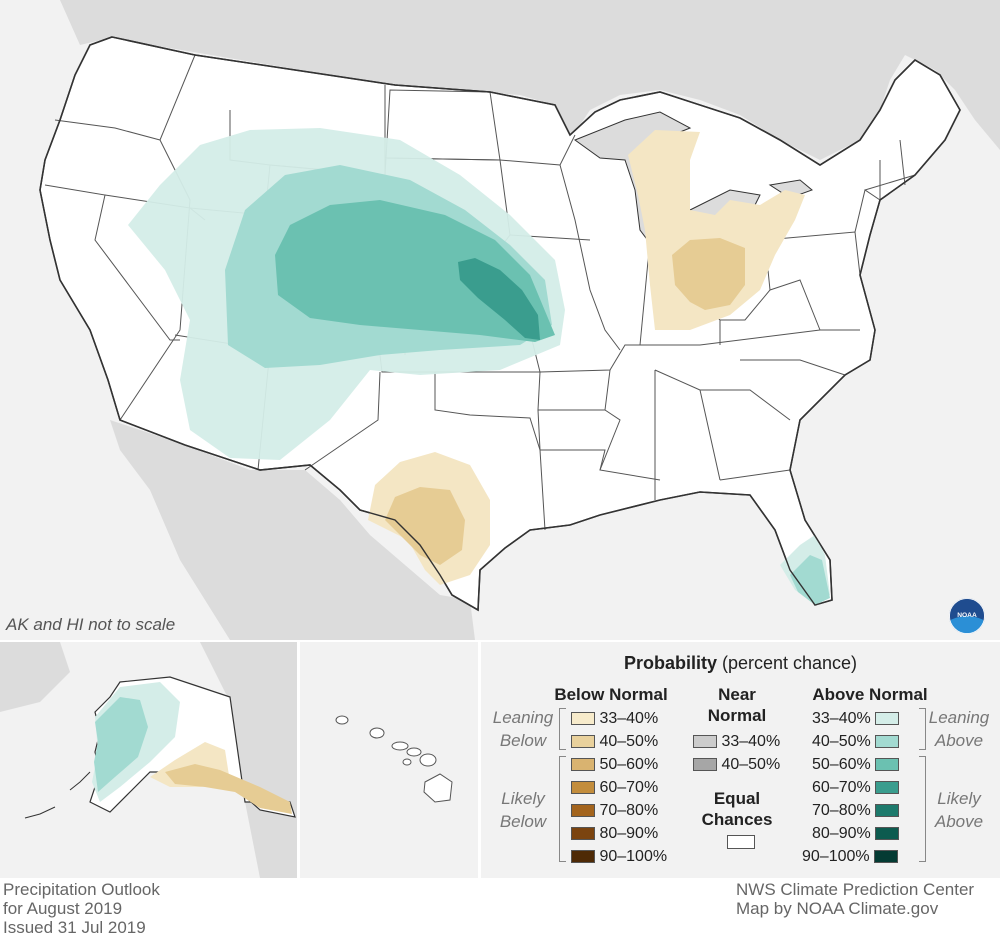 The width and height of the screenshot is (1000, 938). What do you see at coordinates (91, 624) in the screenshot?
I see `scale-note: AK and HI not to scale` at bounding box center [91, 624].